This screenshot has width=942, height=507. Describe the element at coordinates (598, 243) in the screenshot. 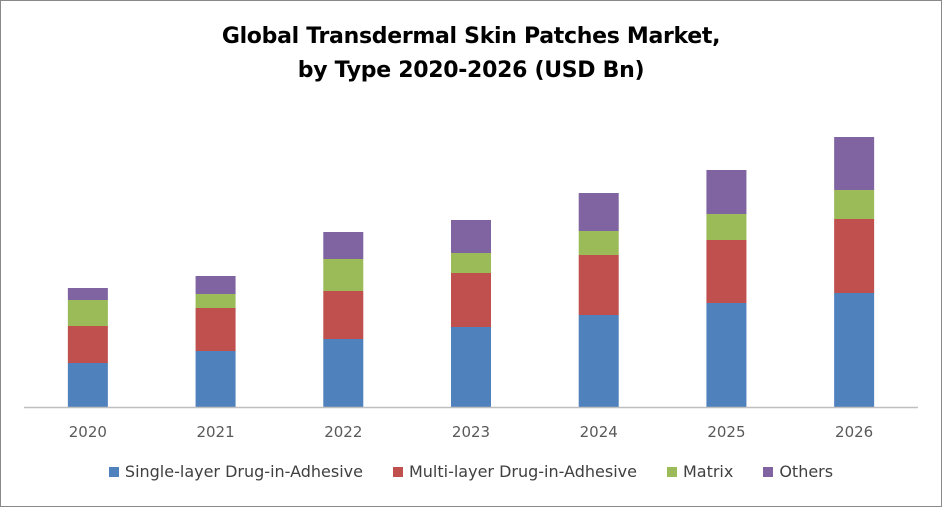

I see `bar-2024-matrix` at that location.